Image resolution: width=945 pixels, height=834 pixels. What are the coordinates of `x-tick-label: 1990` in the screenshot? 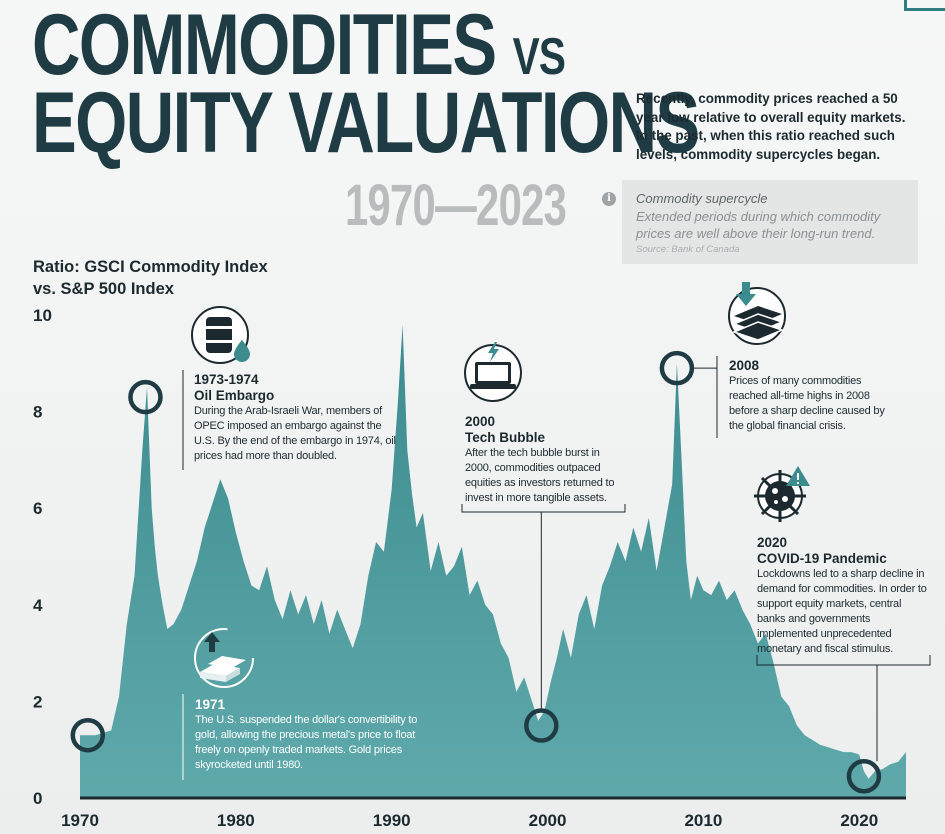 It's located at (392, 820).